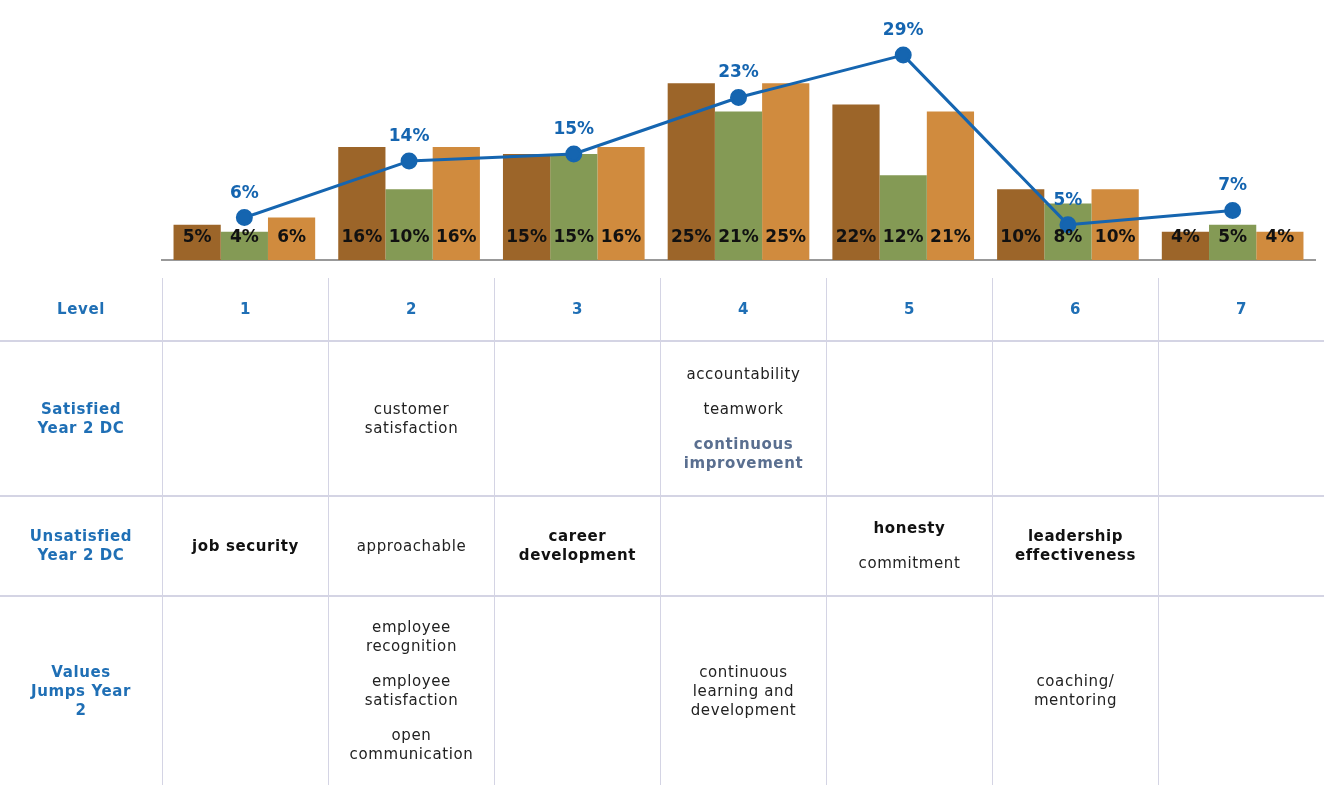 The image size is (1325, 785). I want to click on text: Values Jumps Year 2, so click(80, 691).